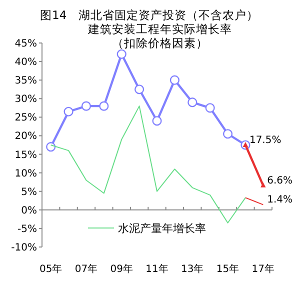 This screenshot has width=297, height=291. Describe the element at coordinates (25, 62) in the screenshot. I see `y-tick-label: 40%` at that location.